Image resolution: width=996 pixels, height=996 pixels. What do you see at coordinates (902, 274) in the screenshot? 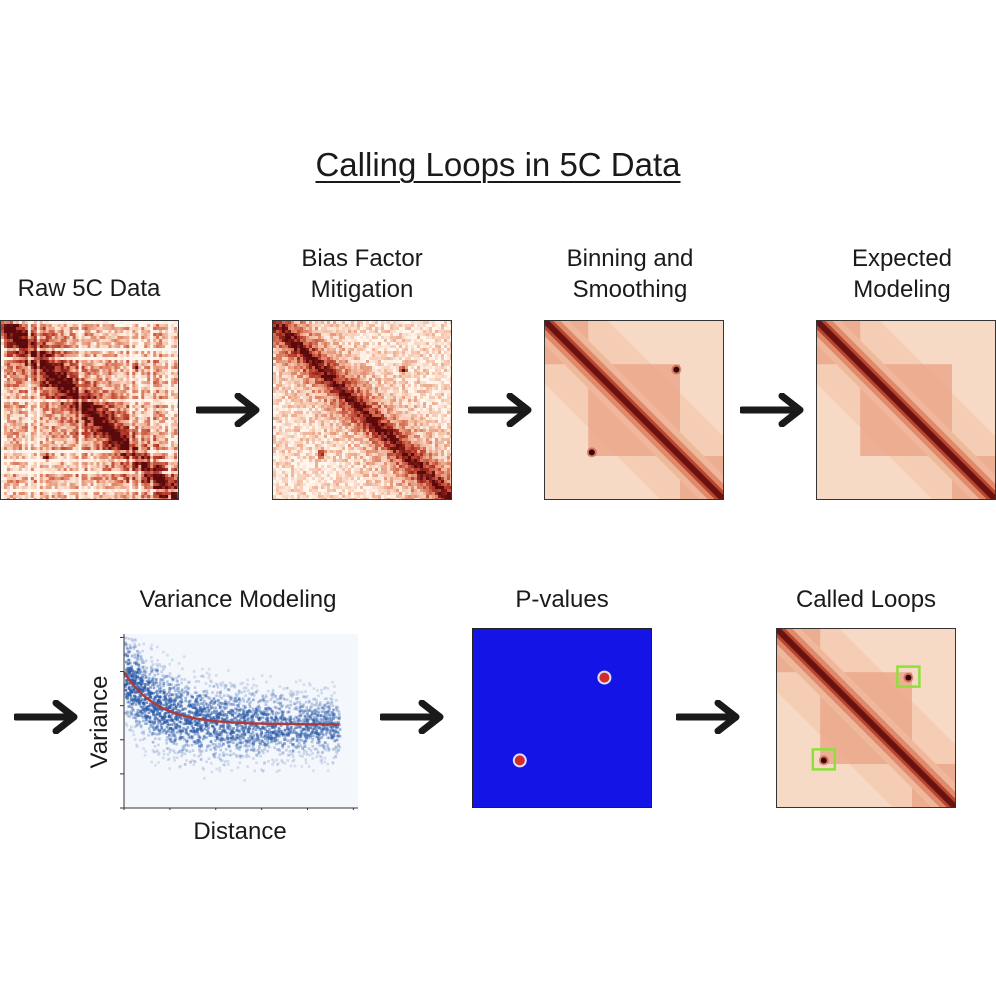
I see `step-label-expected: Expected Modeling` at bounding box center [902, 274].